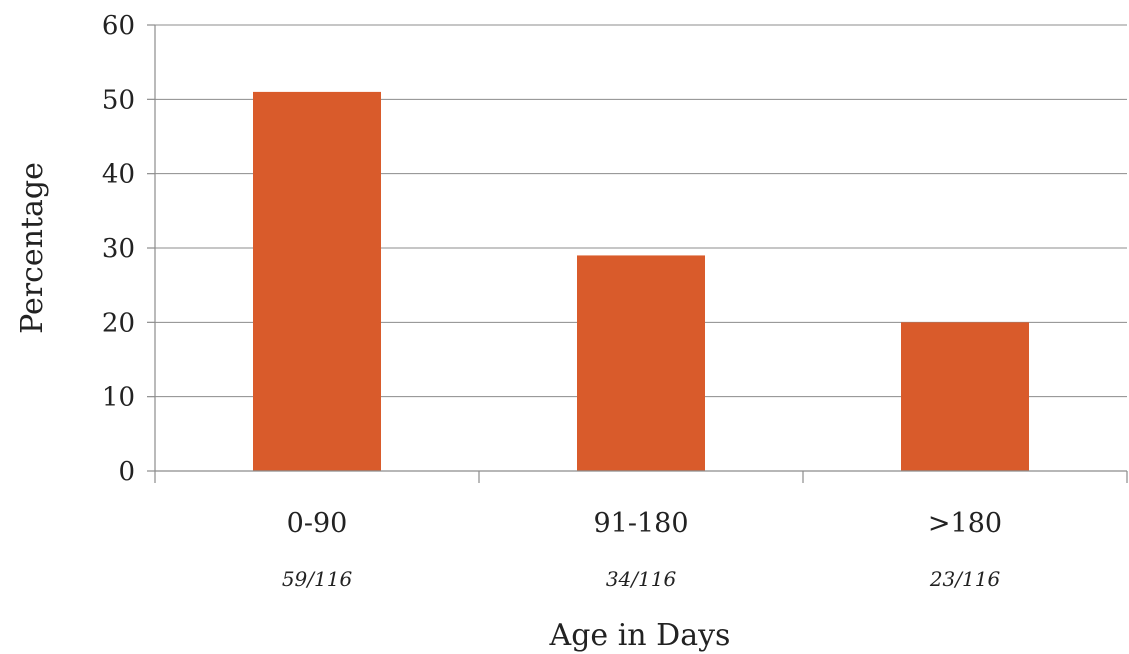  What do you see at coordinates (118, 26) in the screenshot?
I see `y-tick-label: 60` at bounding box center [118, 26].